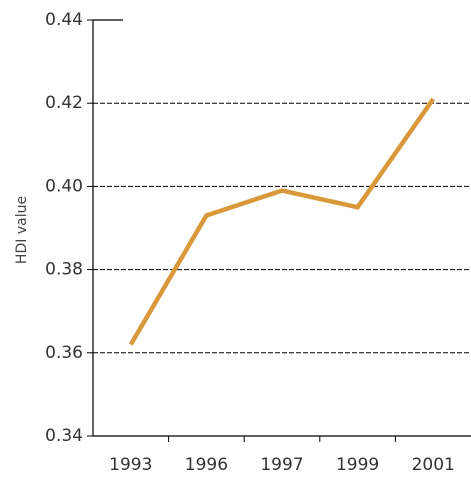  Describe the element at coordinates (130, 465) in the screenshot. I see `x-tick-label: 1993` at that location.